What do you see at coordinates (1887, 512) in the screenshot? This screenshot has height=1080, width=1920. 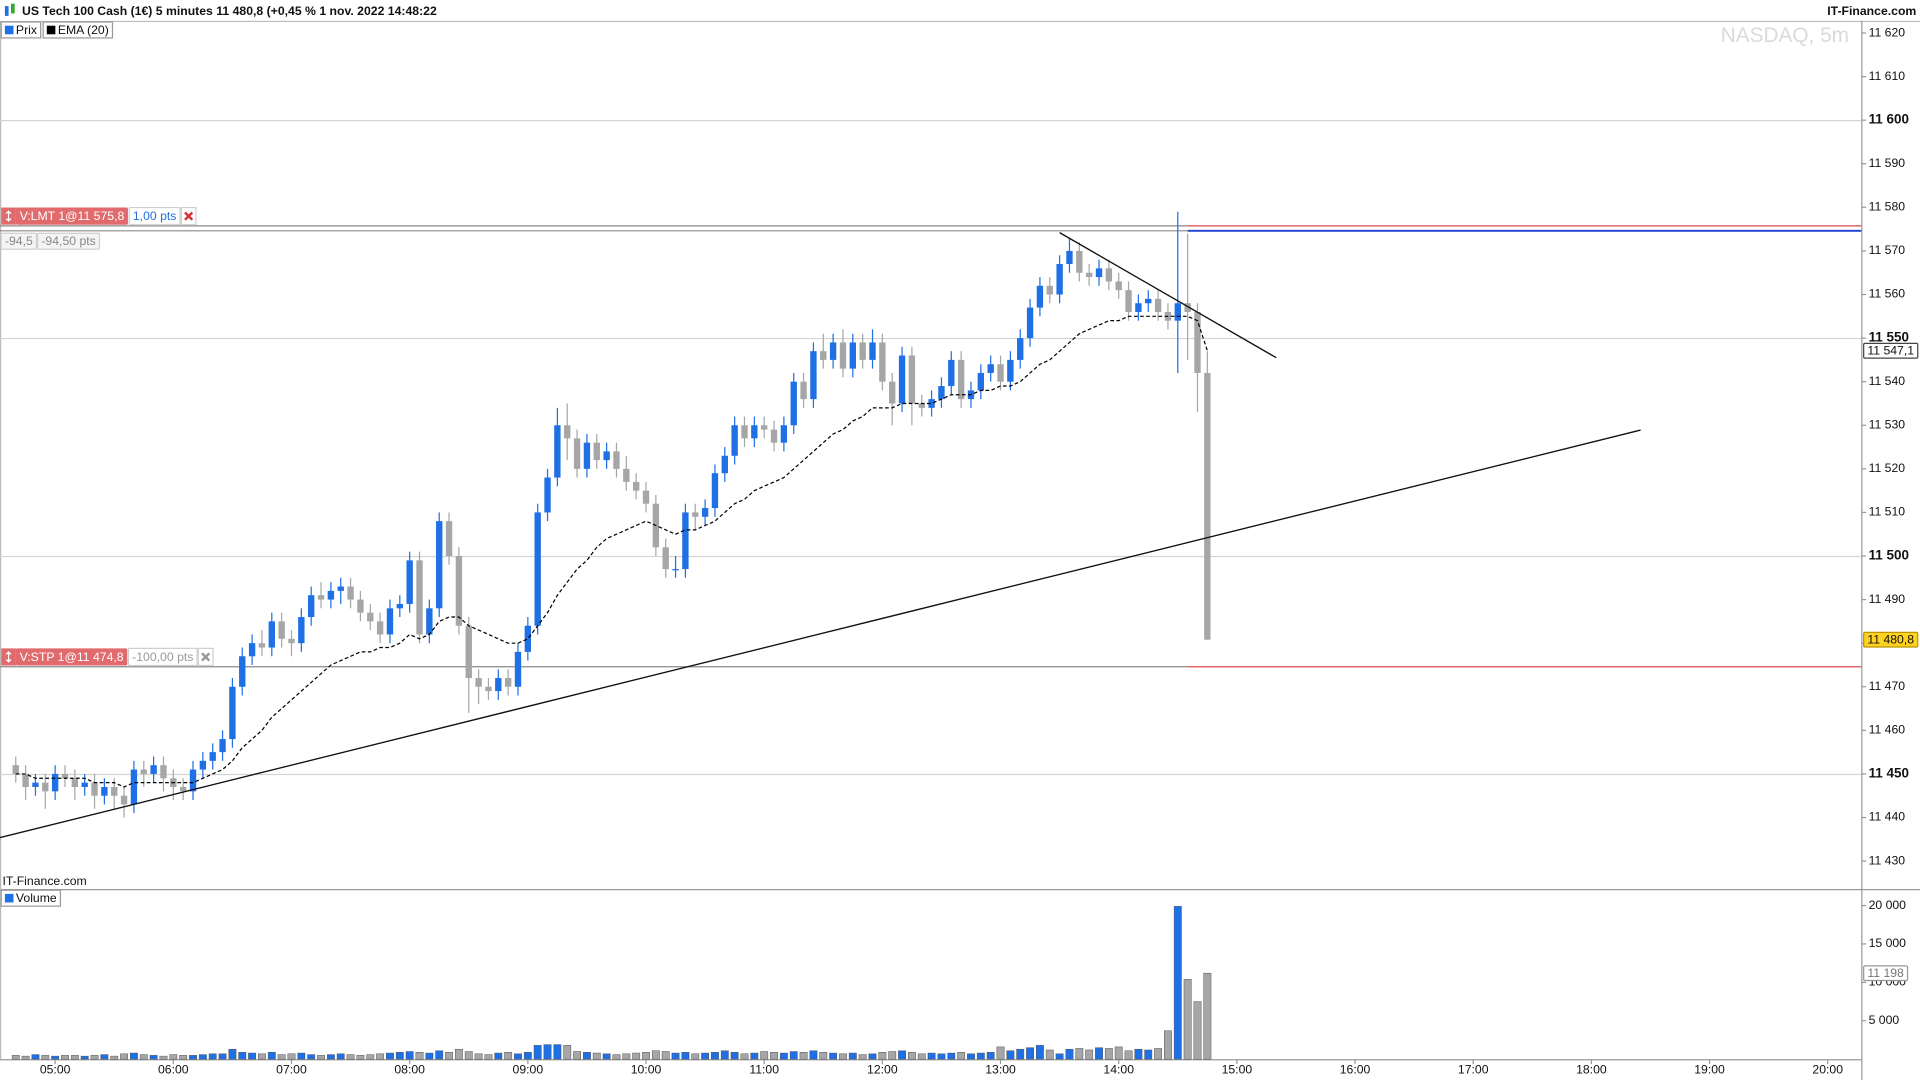 I see `y-tick-label: 11 510` at bounding box center [1887, 512].